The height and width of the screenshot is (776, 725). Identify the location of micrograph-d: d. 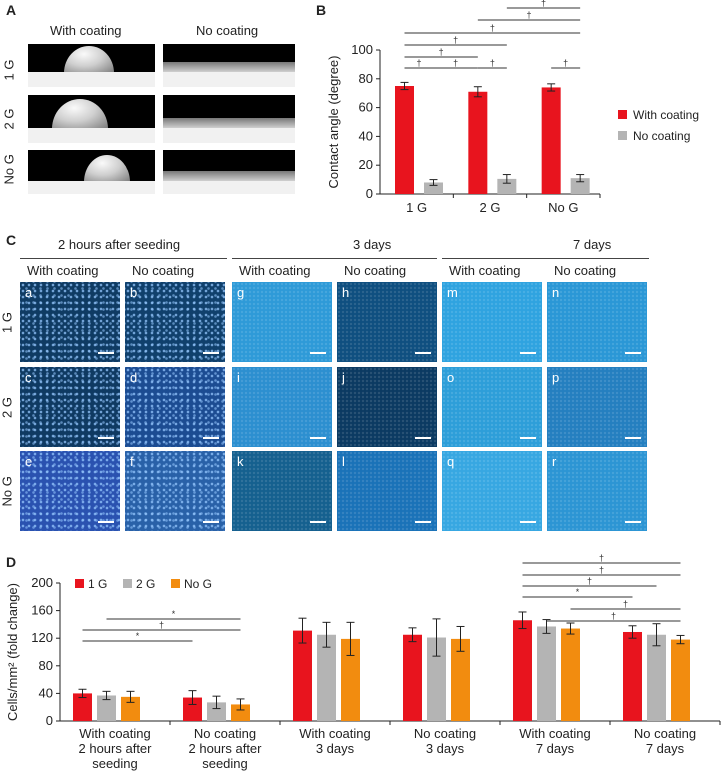
(175, 407).